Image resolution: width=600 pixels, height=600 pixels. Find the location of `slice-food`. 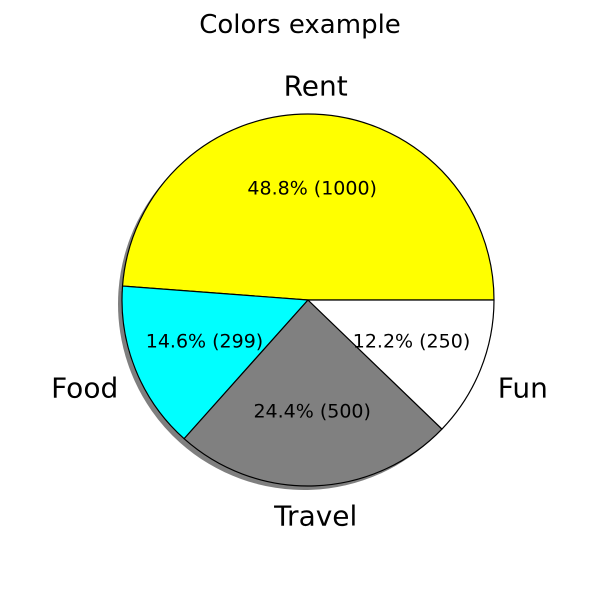

slice-food is located at coordinates (215, 362).